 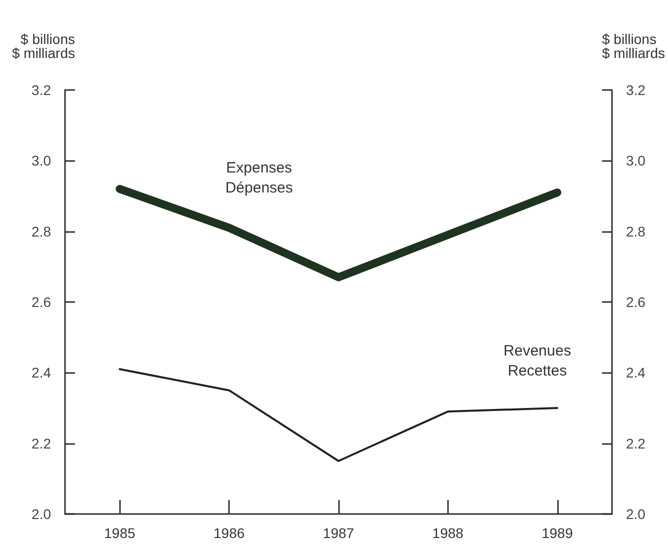 What do you see at coordinates (42, 443) in the screenshot?
I see `y-tick-label: 2.2` at bounding box center [42, 443].